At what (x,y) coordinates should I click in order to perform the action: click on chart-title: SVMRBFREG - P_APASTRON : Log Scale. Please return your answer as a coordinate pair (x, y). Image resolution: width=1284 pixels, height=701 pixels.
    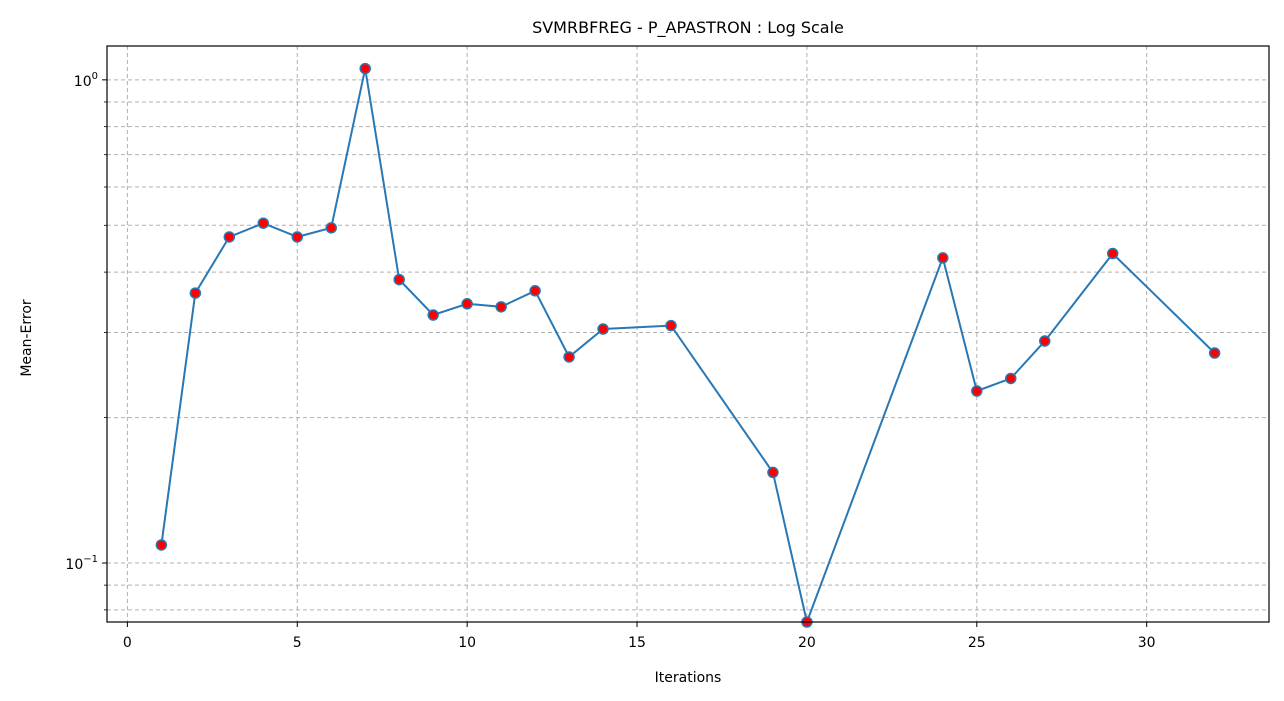
    Looking at the image, I should click on (688, 28).